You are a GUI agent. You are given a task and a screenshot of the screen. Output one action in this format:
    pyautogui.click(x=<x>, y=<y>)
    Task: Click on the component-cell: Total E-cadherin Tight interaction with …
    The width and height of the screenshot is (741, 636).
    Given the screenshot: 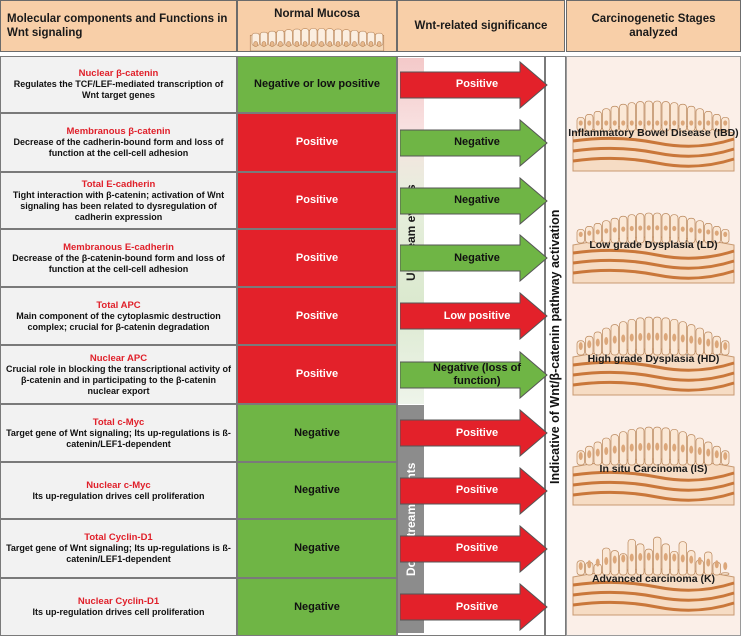 What is the action you would take?
    pyautogui.click(x=118, y=200)
    